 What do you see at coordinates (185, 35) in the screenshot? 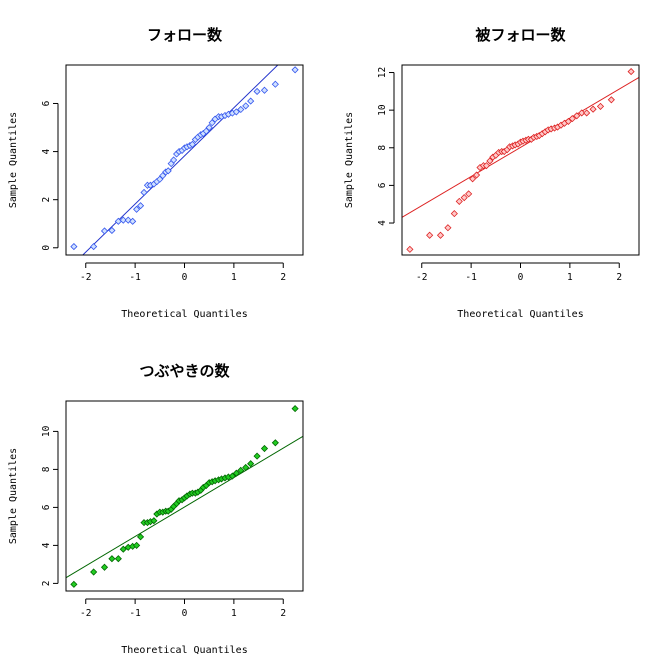
I see `chart-title: フォロー数` at bounding box center [185, 35].